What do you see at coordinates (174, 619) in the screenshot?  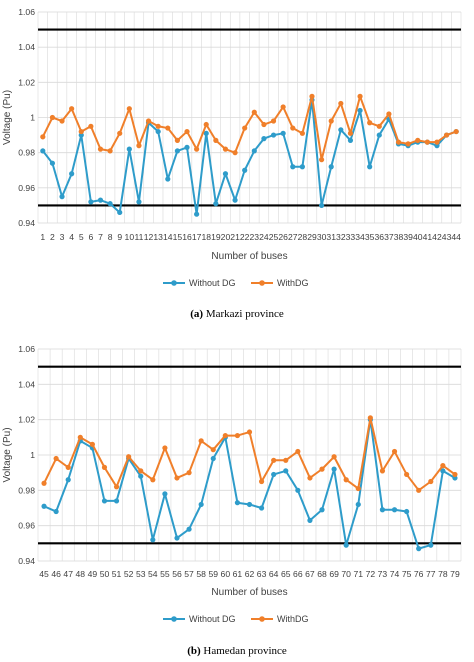 I see `legend-marker-without-dg` at bounding box center [174, 619].